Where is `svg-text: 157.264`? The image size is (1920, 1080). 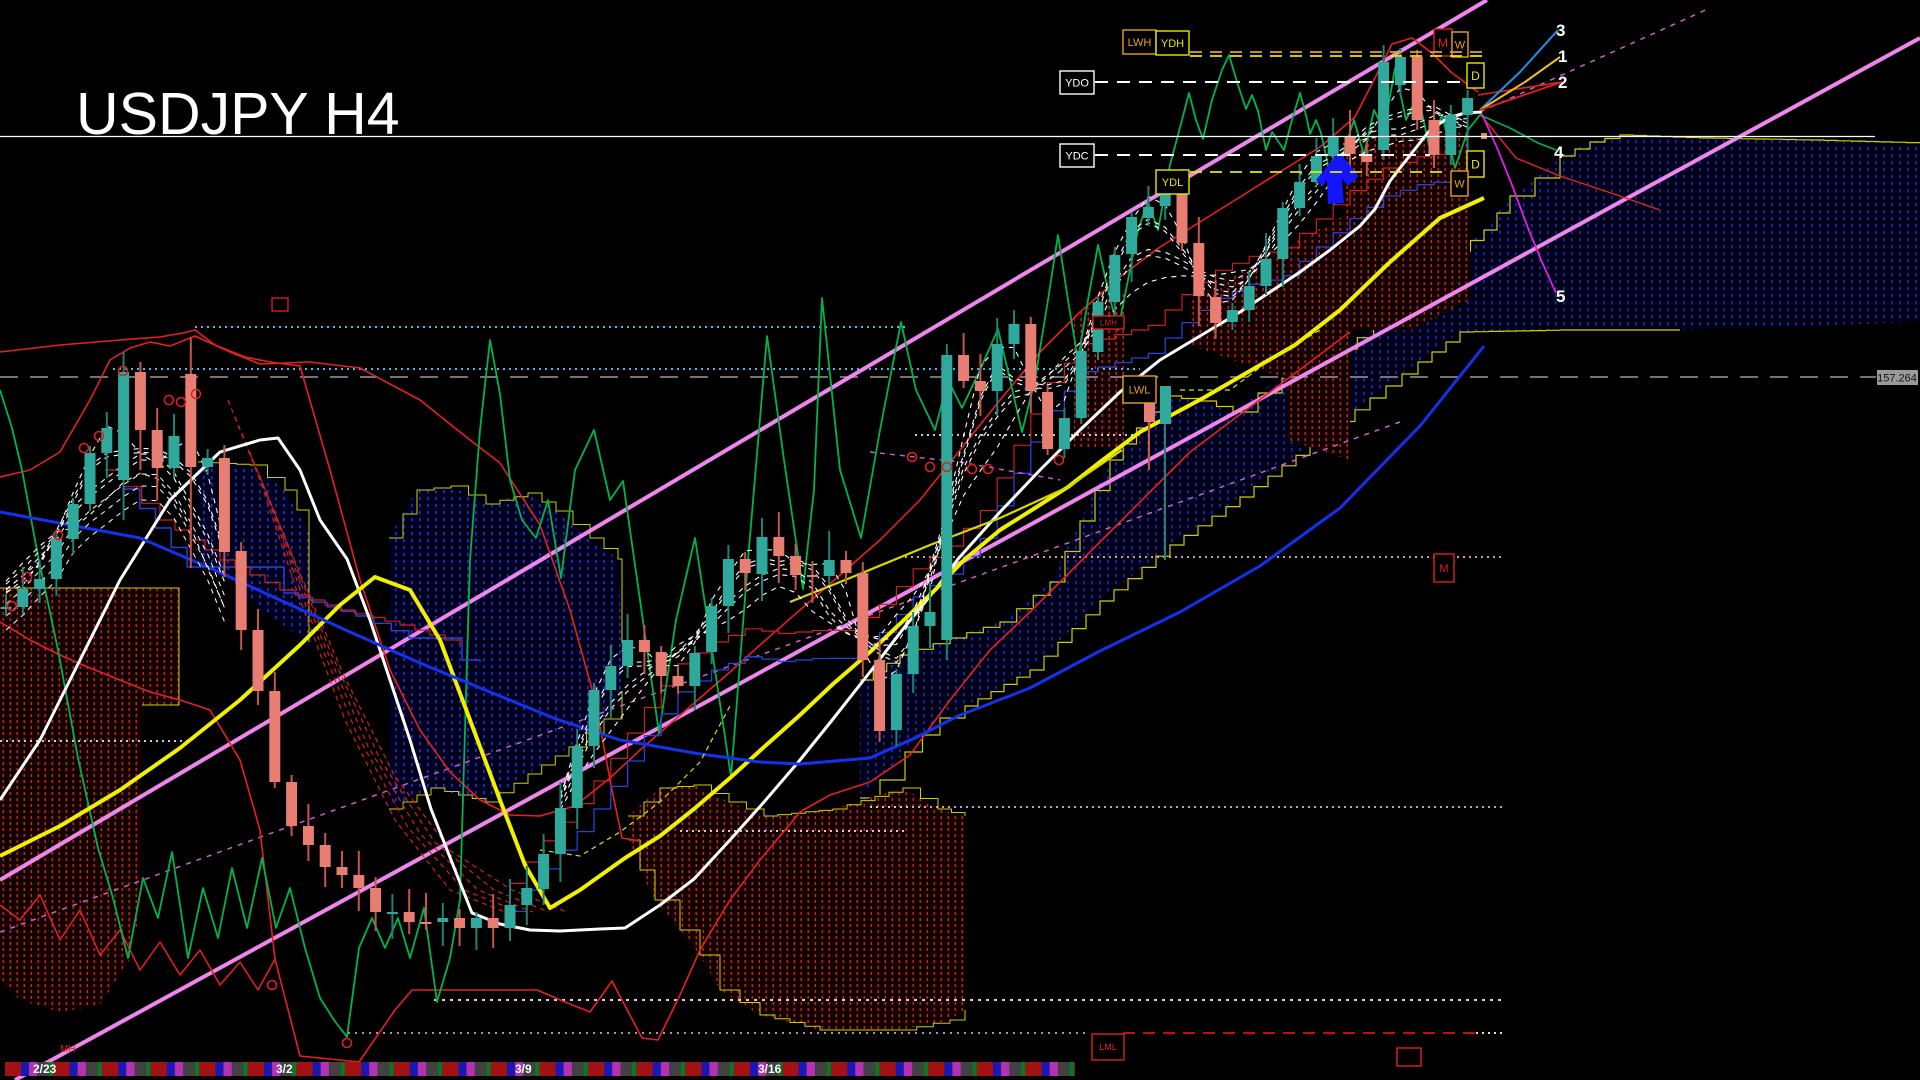 svg-text: 157.264 is located at coordinates (1897, 379).